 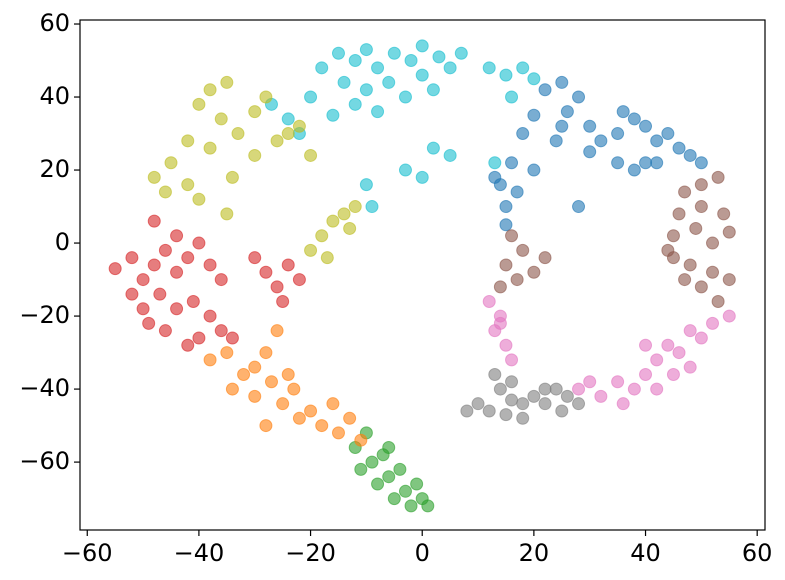 I want to click on y-tick-label: −60, so click(x=44, y=461).